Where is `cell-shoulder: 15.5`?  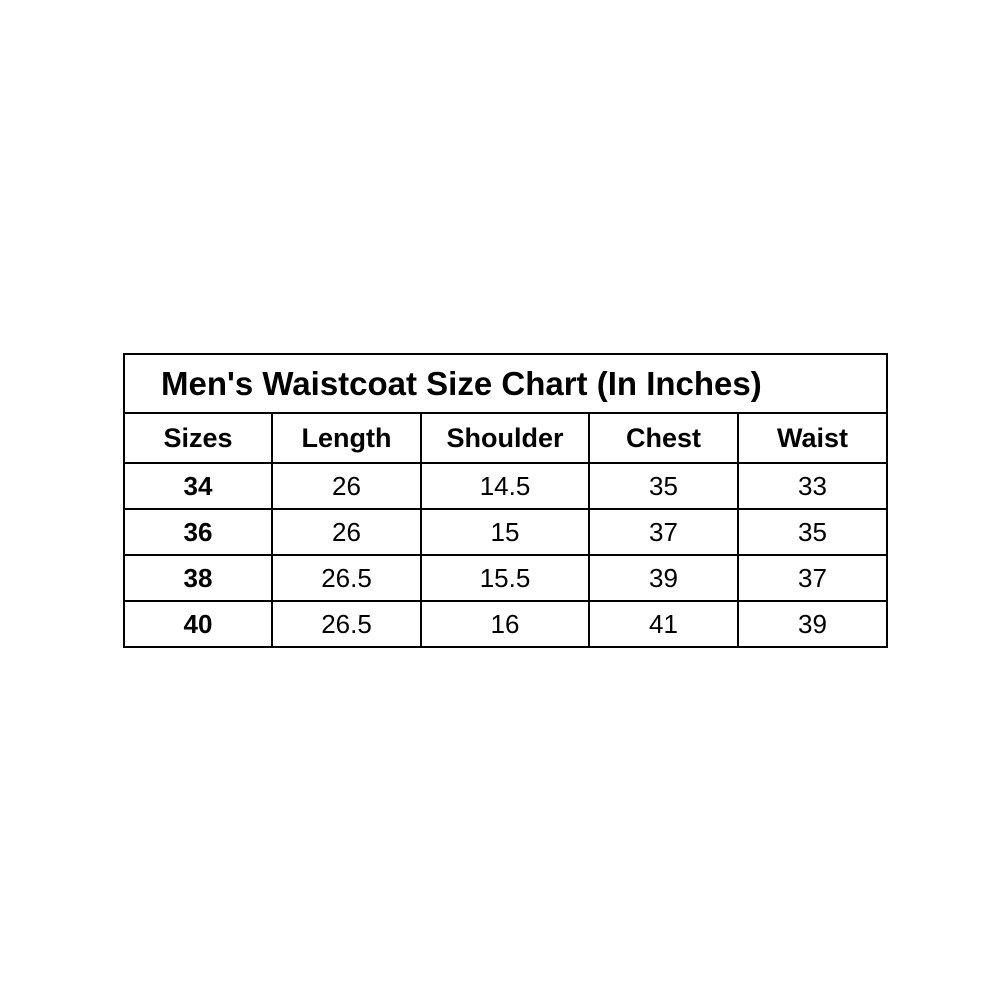
cell-shoulder: 15.5 is located at coordinates (505, 578).